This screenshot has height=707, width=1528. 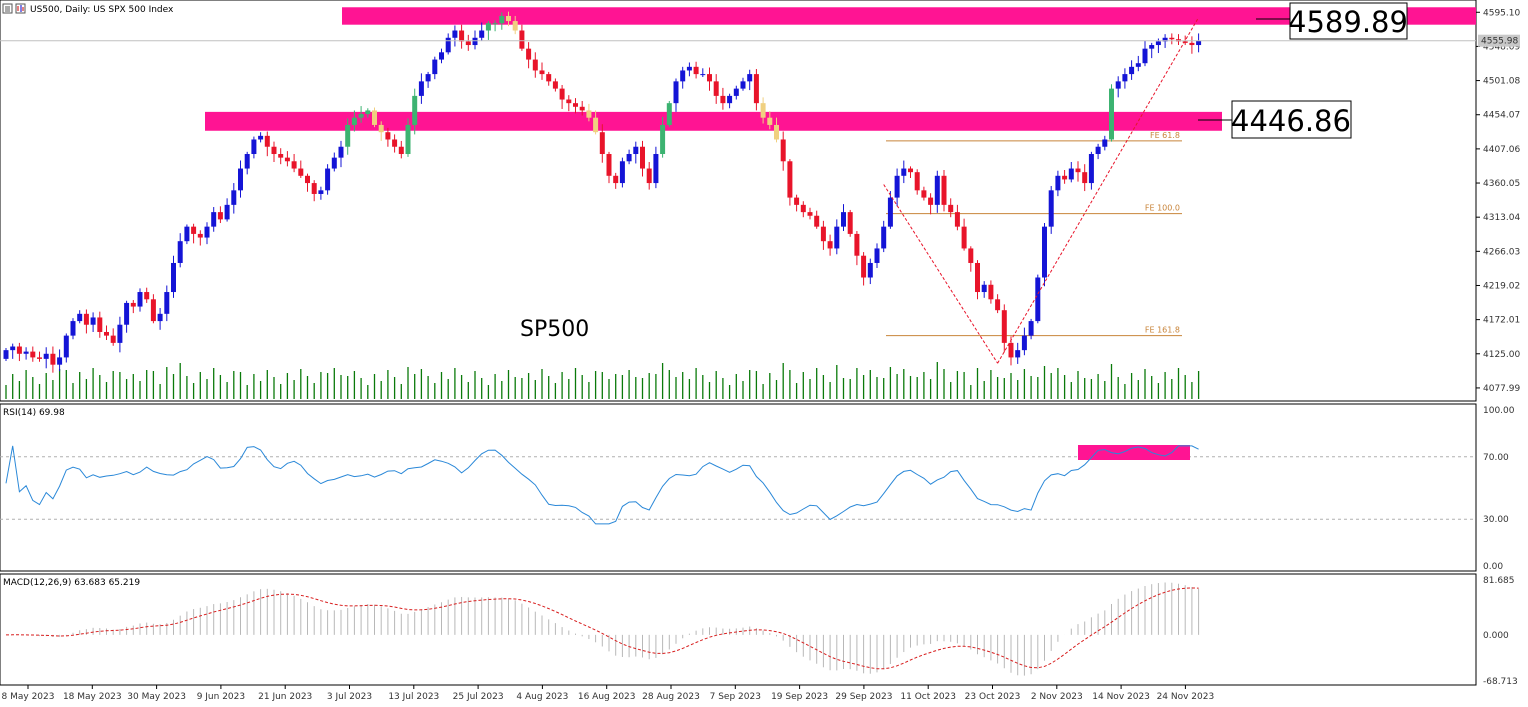 I want to click on price-tick-label: 4313.04, so click(x=1501, y=218).